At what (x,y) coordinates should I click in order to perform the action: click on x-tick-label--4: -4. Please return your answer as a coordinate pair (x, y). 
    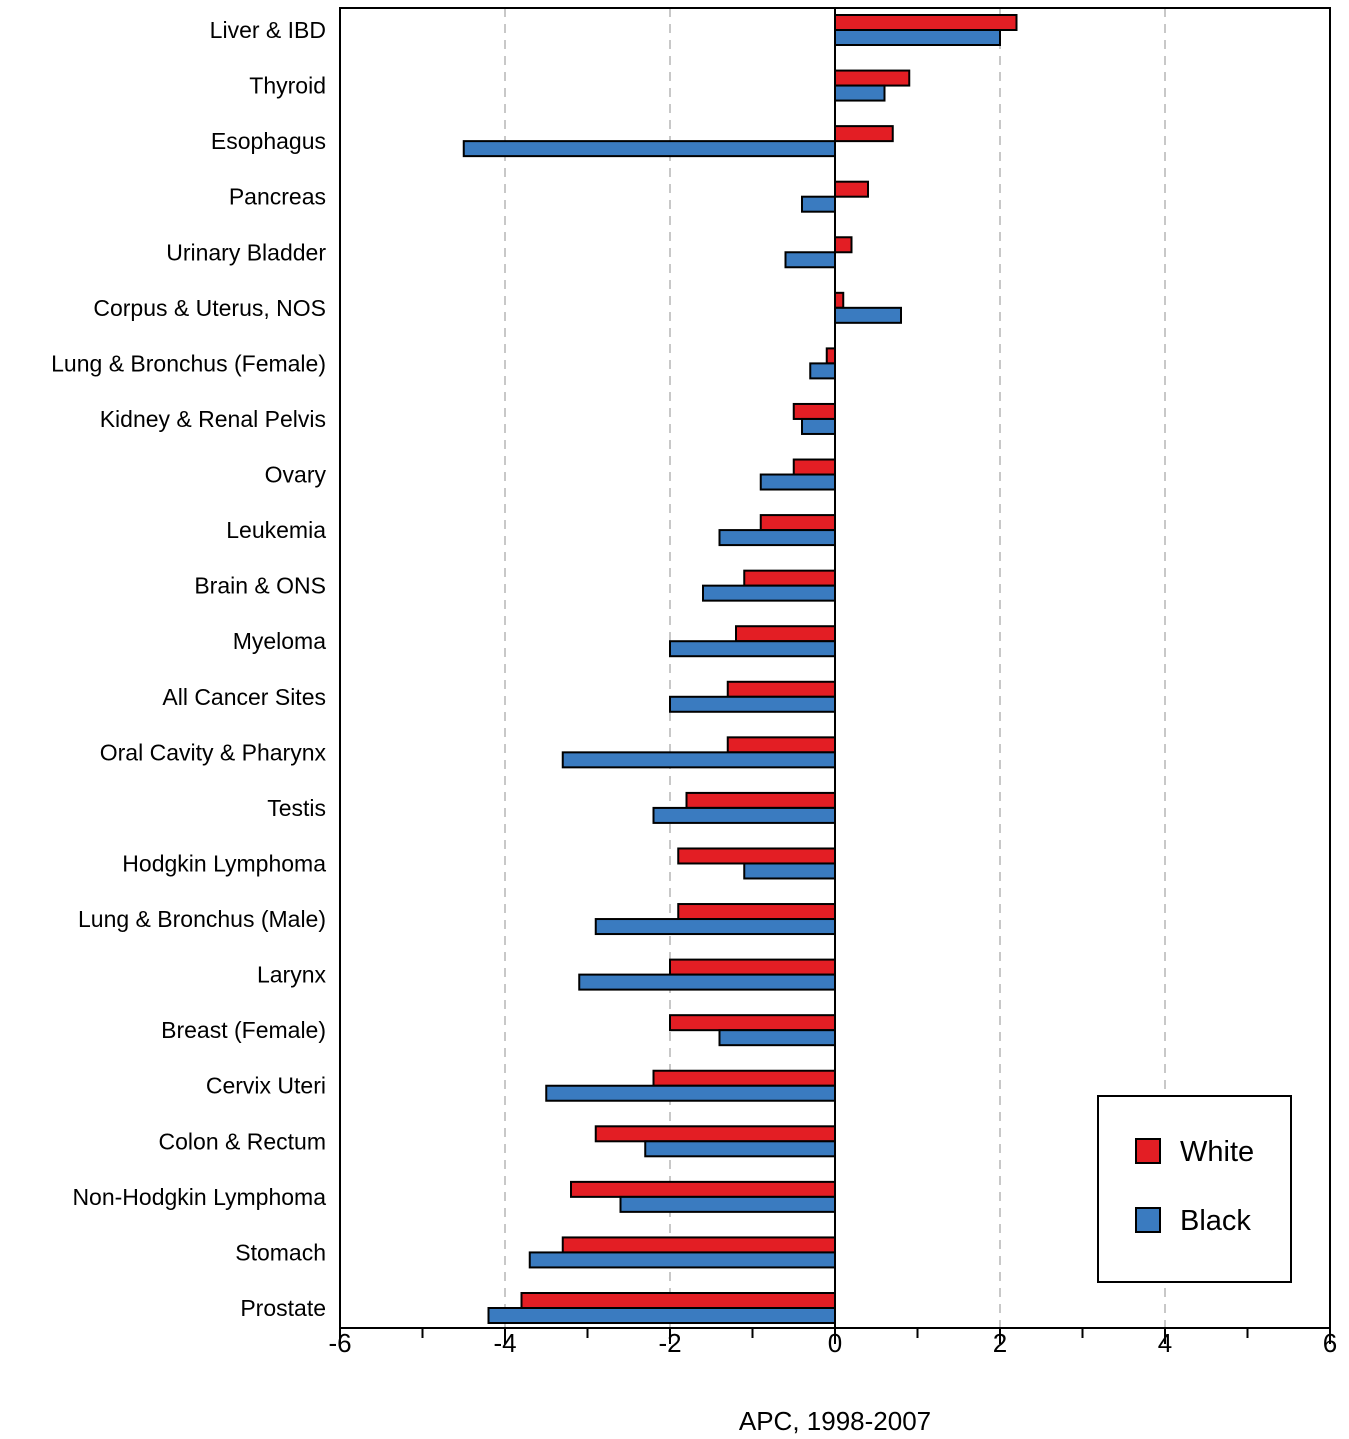
    Looking at the image, I should click on (504, 1343).